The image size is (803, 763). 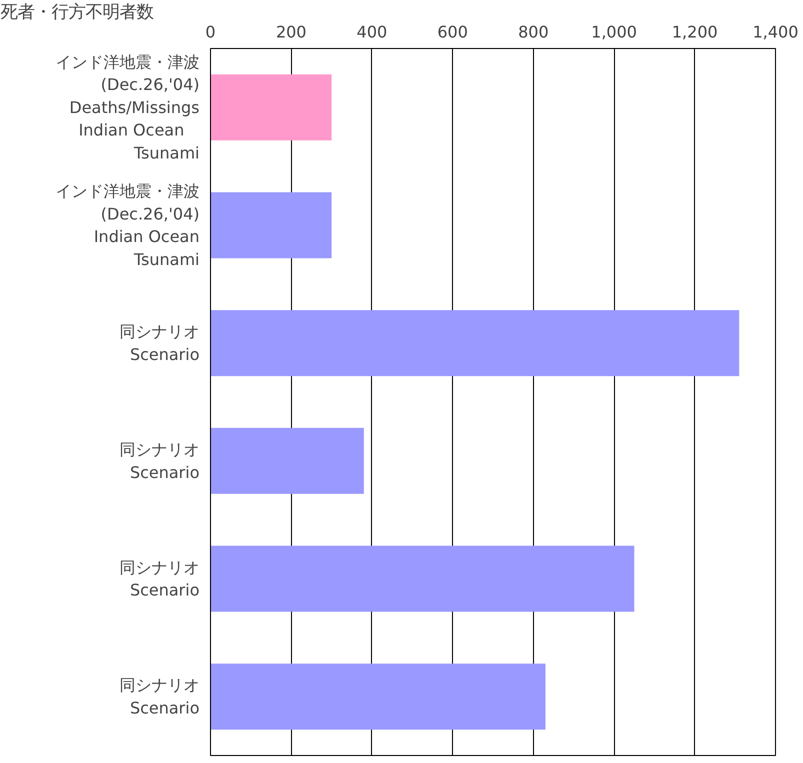 What do you see at coordinates (210, 32) in the screenshot?
I see `x-tick-label: 0` at bounding box center [210, 32].